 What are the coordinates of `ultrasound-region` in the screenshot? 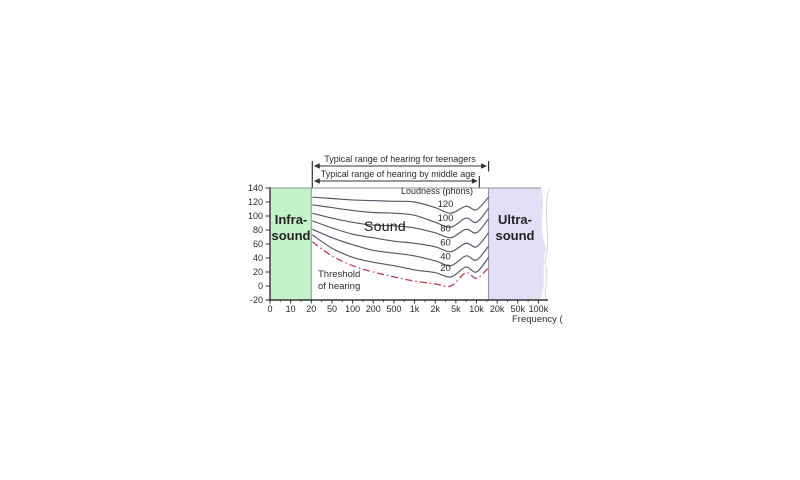 It's located at (517, 244).